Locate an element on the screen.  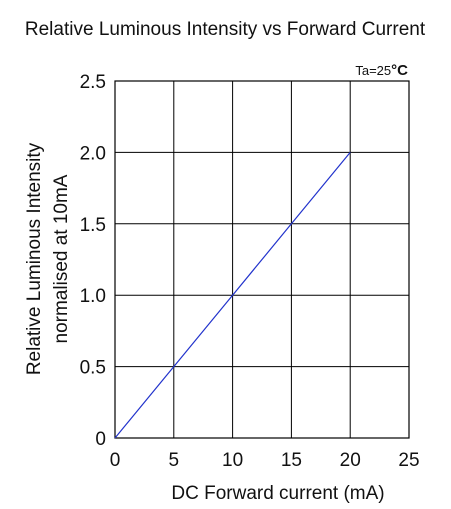
x-tick-label: 5 is located at coordinates (174, 460).